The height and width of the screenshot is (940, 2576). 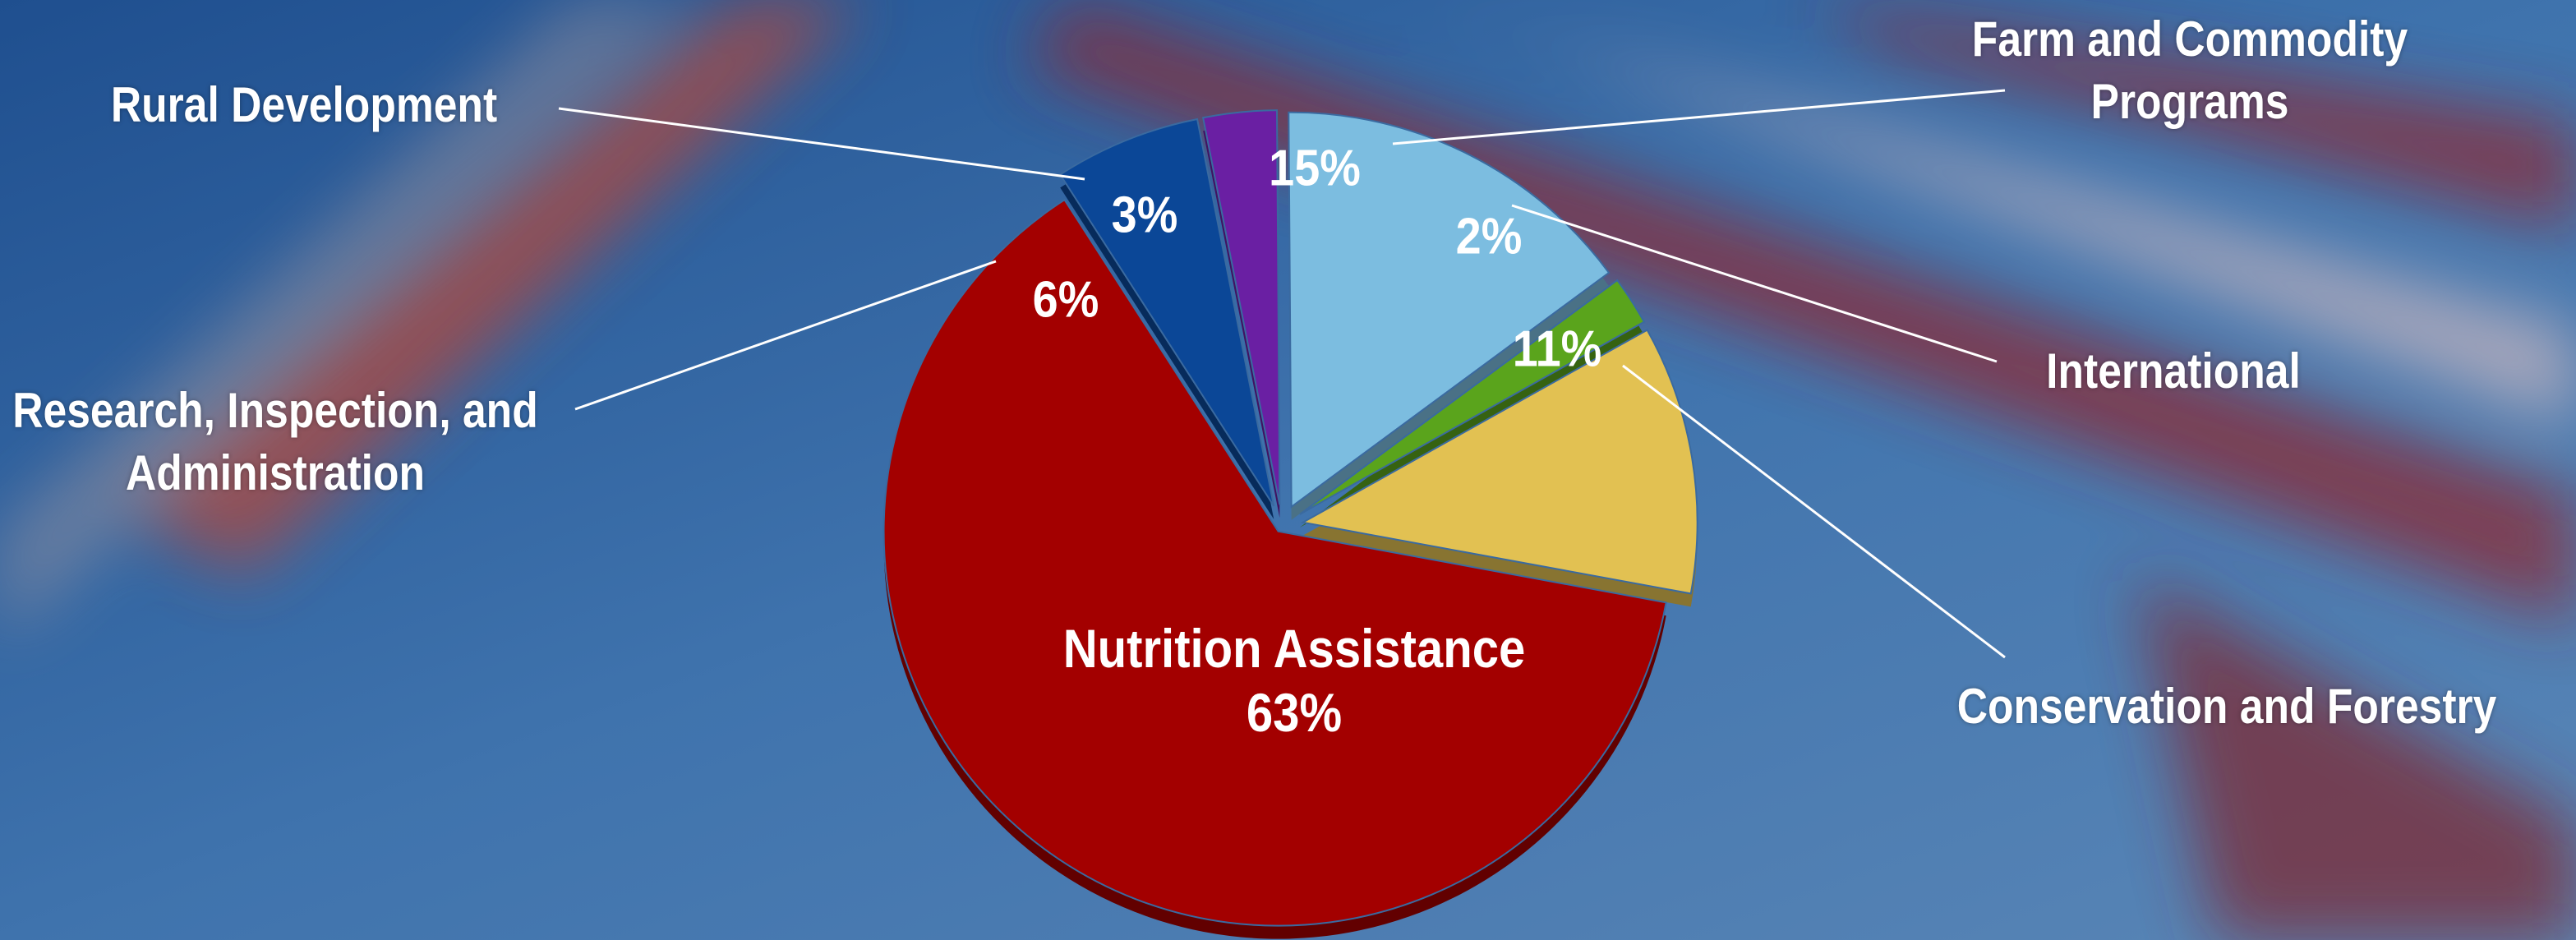 I want to click on value-label: 63%, so click(x=1294, y=712).